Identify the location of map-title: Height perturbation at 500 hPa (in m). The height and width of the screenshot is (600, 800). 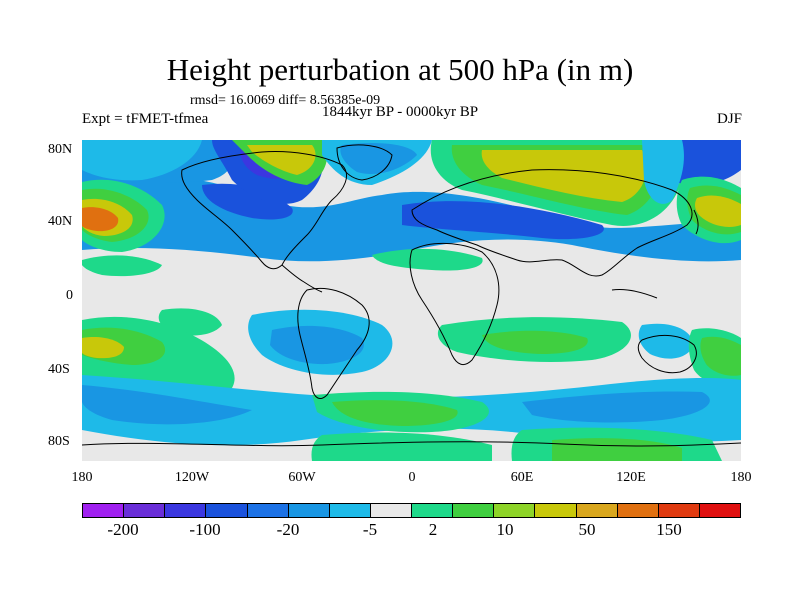
(400, 69).